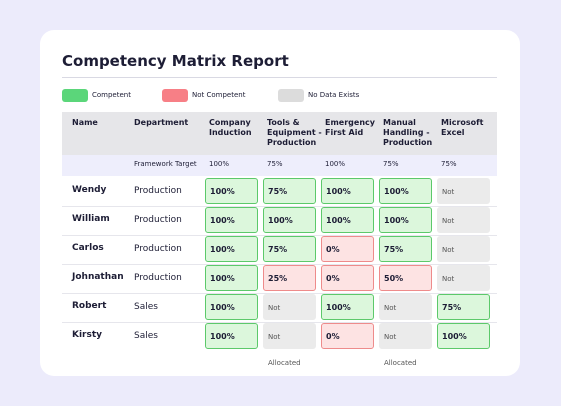  What do you see at coordinates (405, 278) in the screenshot?
I see `matrix-cell: 50%` at bounding box center [405, 278].